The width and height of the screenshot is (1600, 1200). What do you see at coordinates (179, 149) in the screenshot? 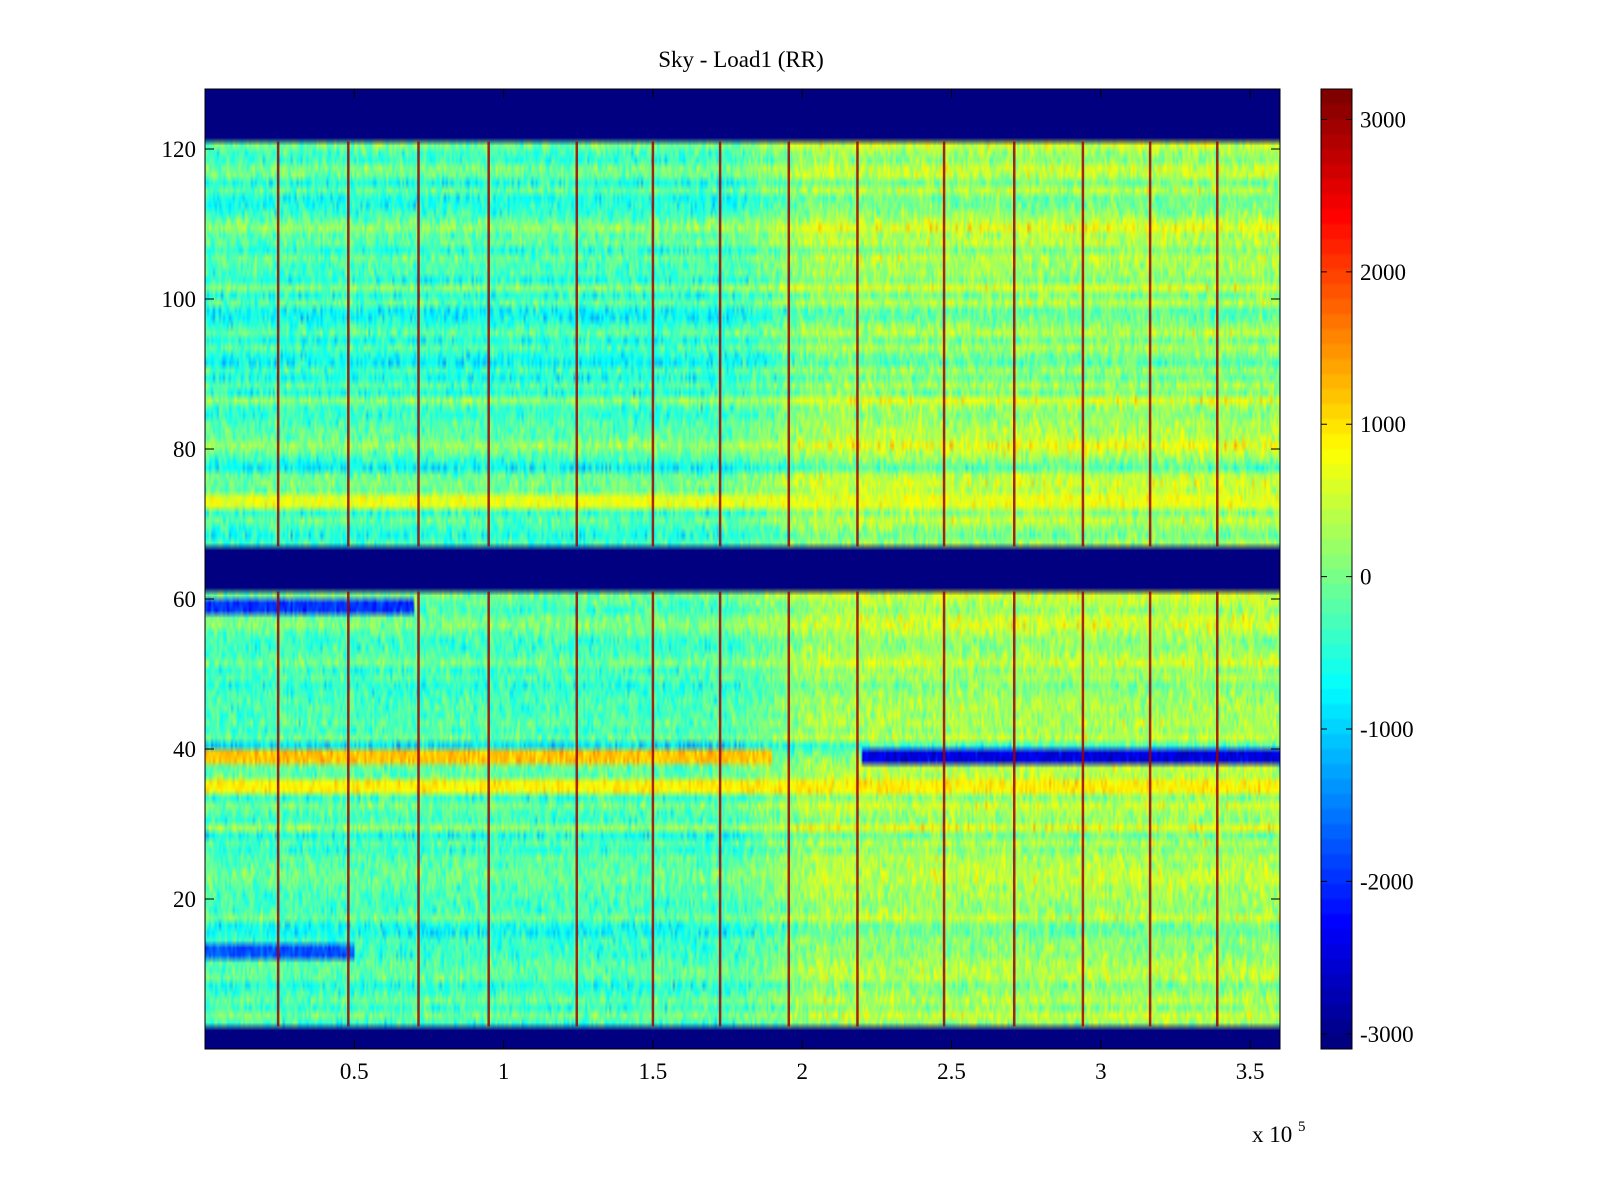
I see `y-tick-label-5: 120` at bounding box center [179, 149].